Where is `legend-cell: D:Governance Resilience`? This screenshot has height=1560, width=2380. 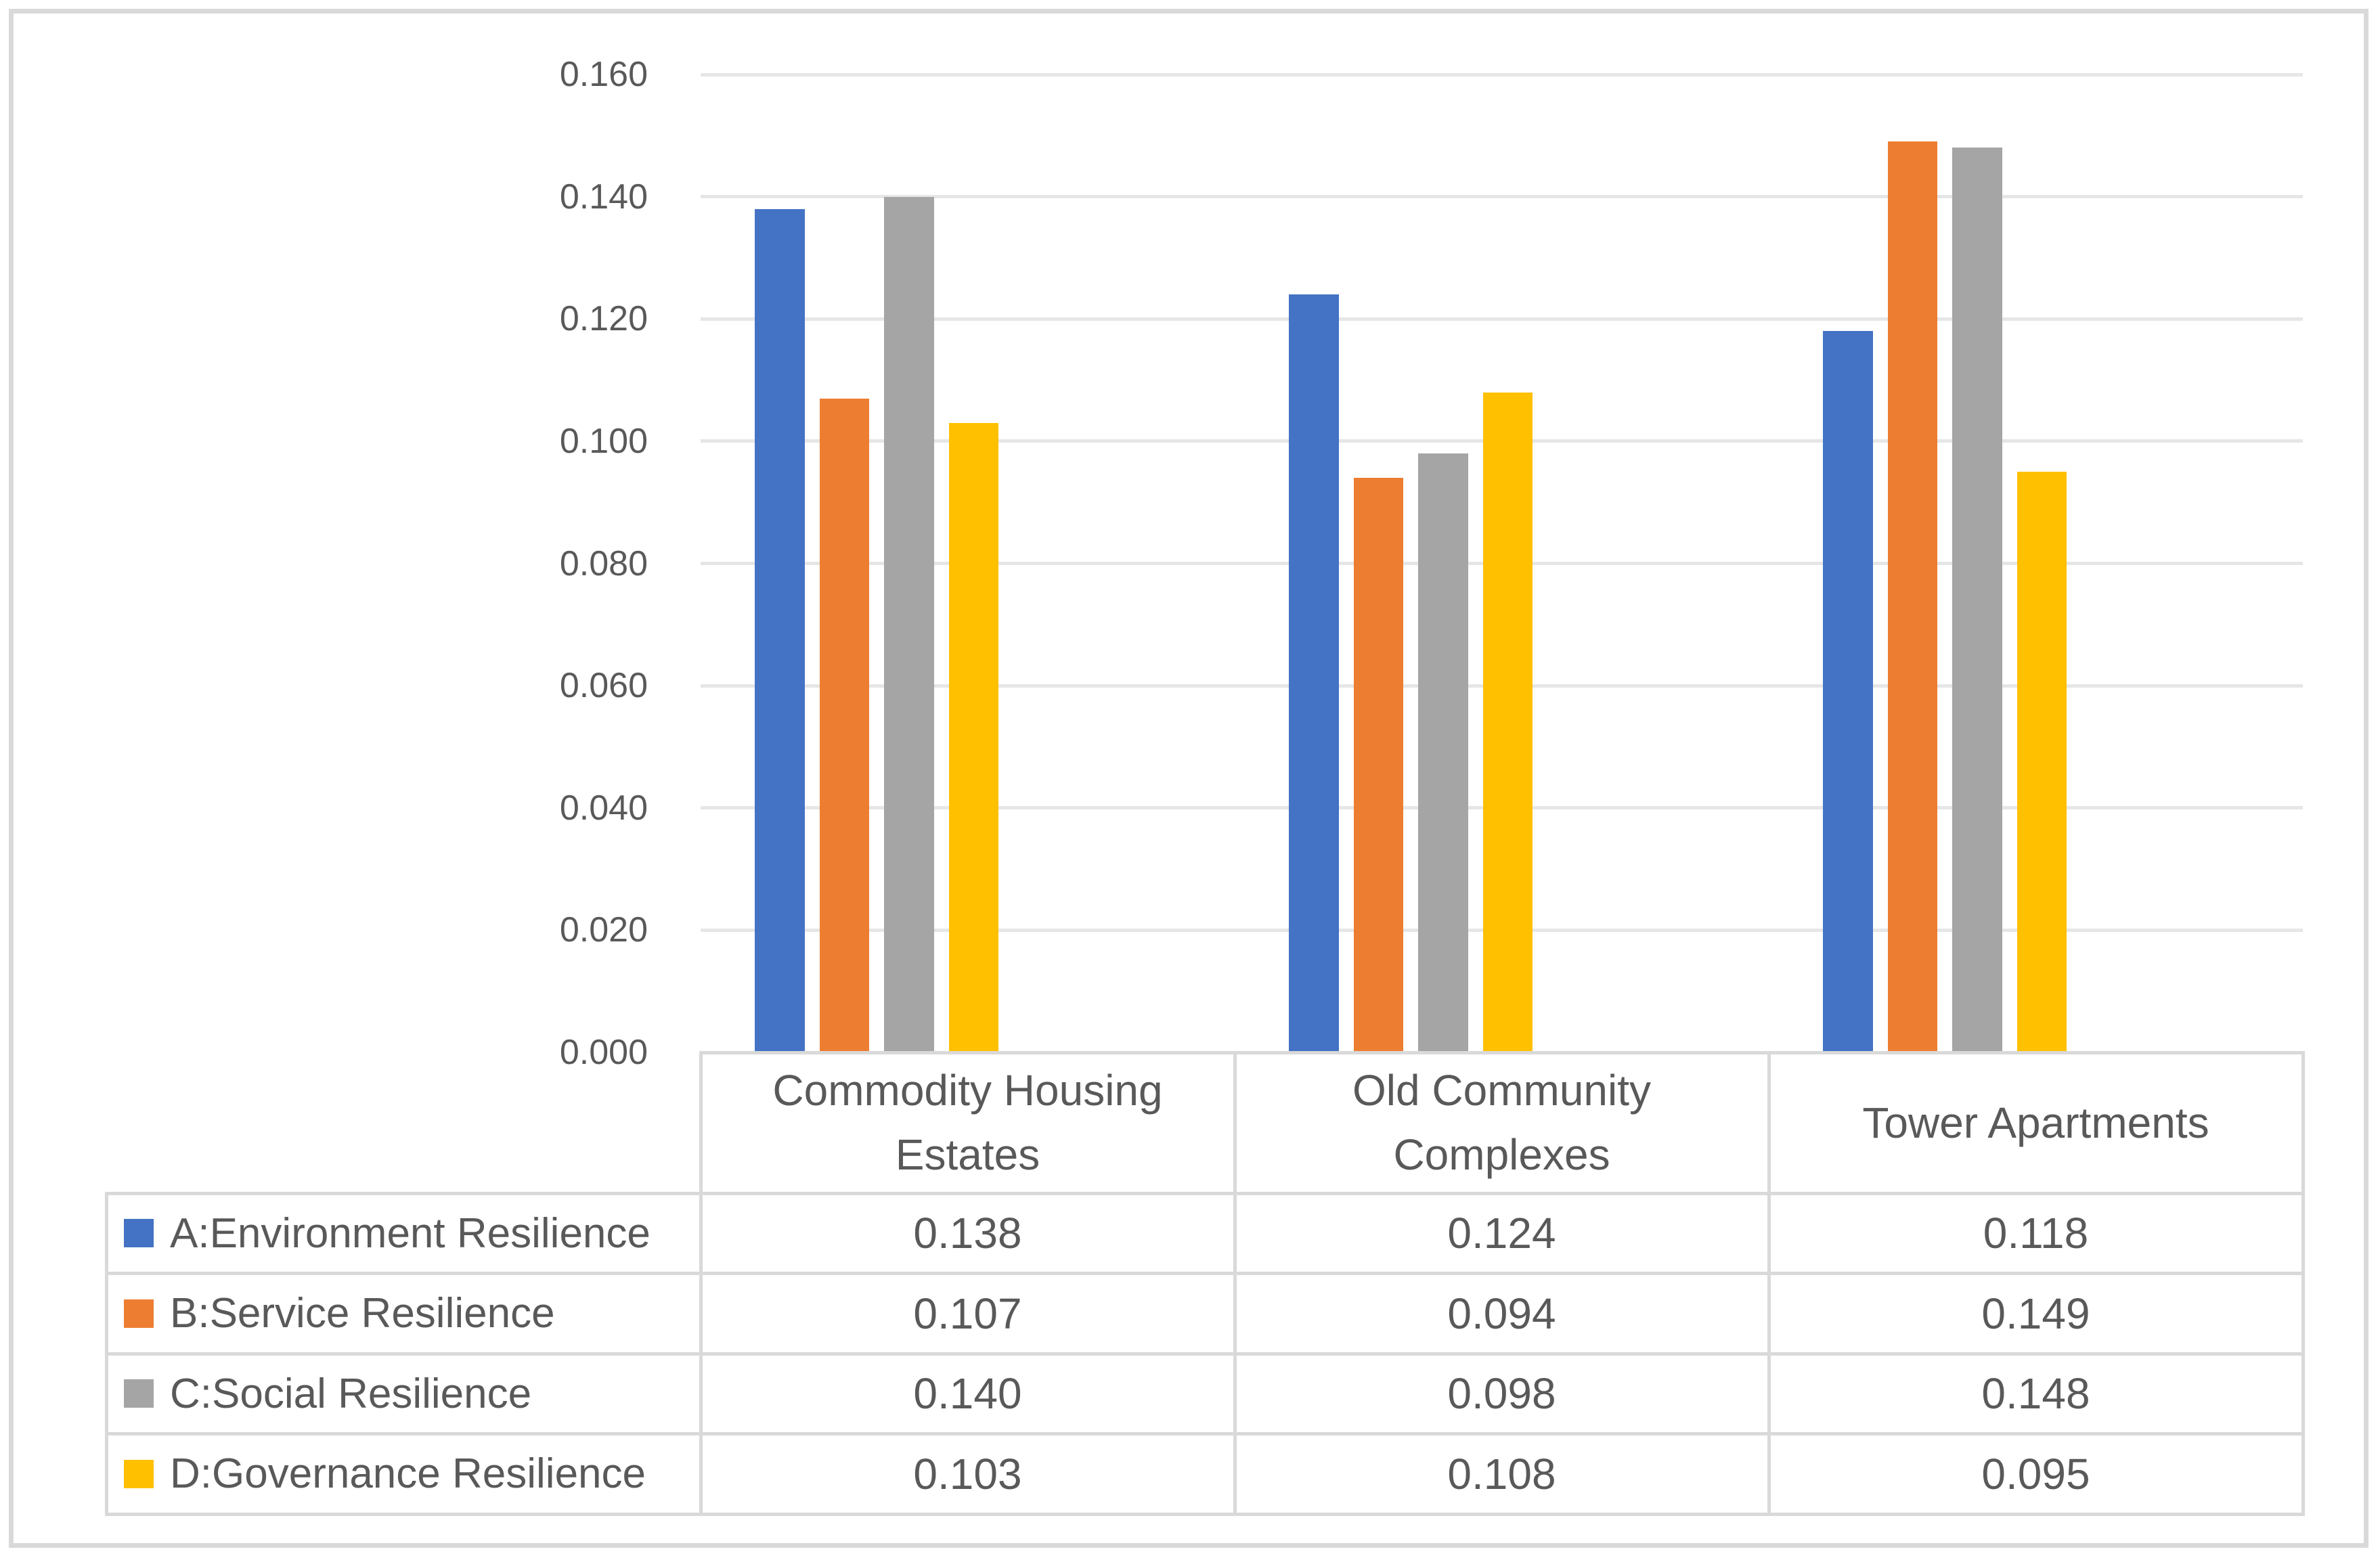
legend-cell: D:Governance Resilience is located at coordinates (404, 1475).